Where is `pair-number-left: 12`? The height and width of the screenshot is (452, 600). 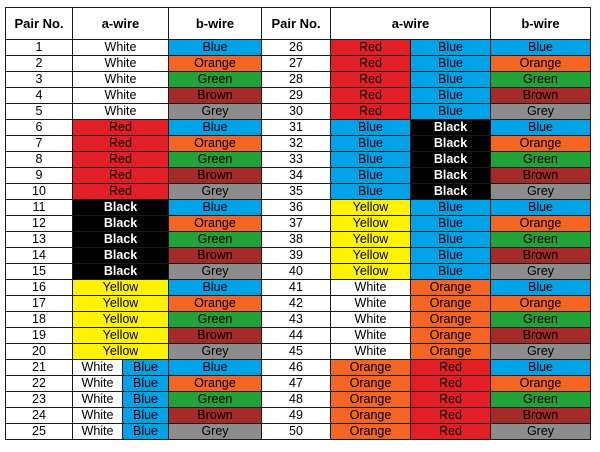
pair-number-left: 12 is located at coordinates (39, 223).